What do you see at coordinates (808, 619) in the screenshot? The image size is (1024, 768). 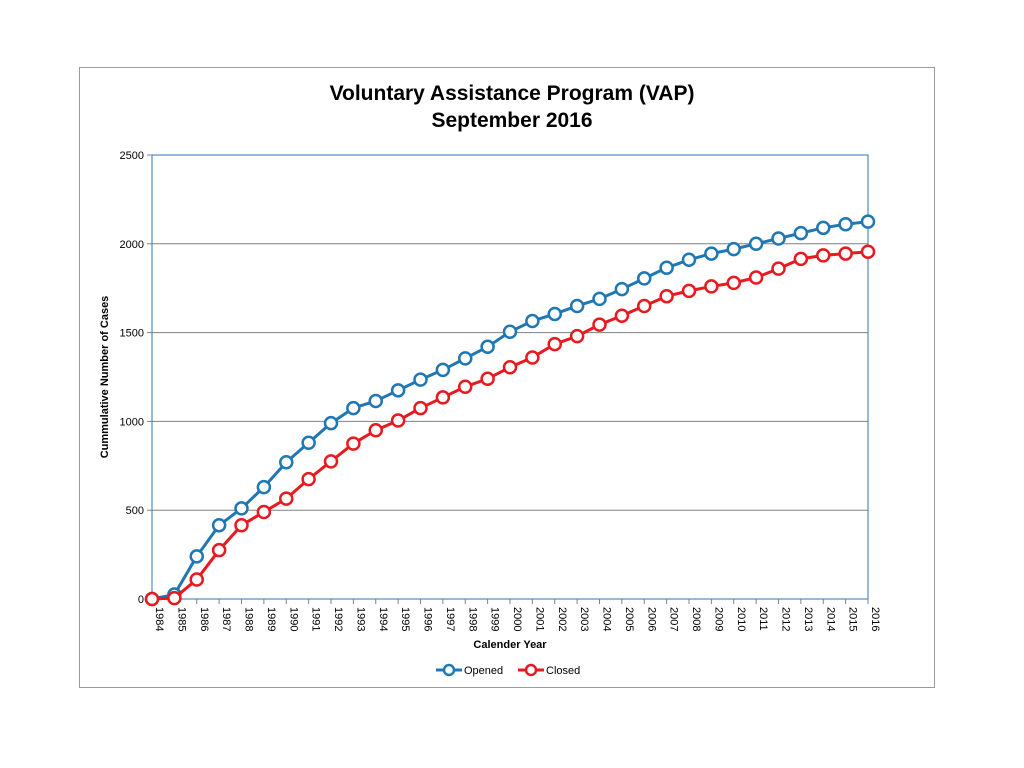 I see `x-tick-label: 2013` at bounding box center [808, 619].